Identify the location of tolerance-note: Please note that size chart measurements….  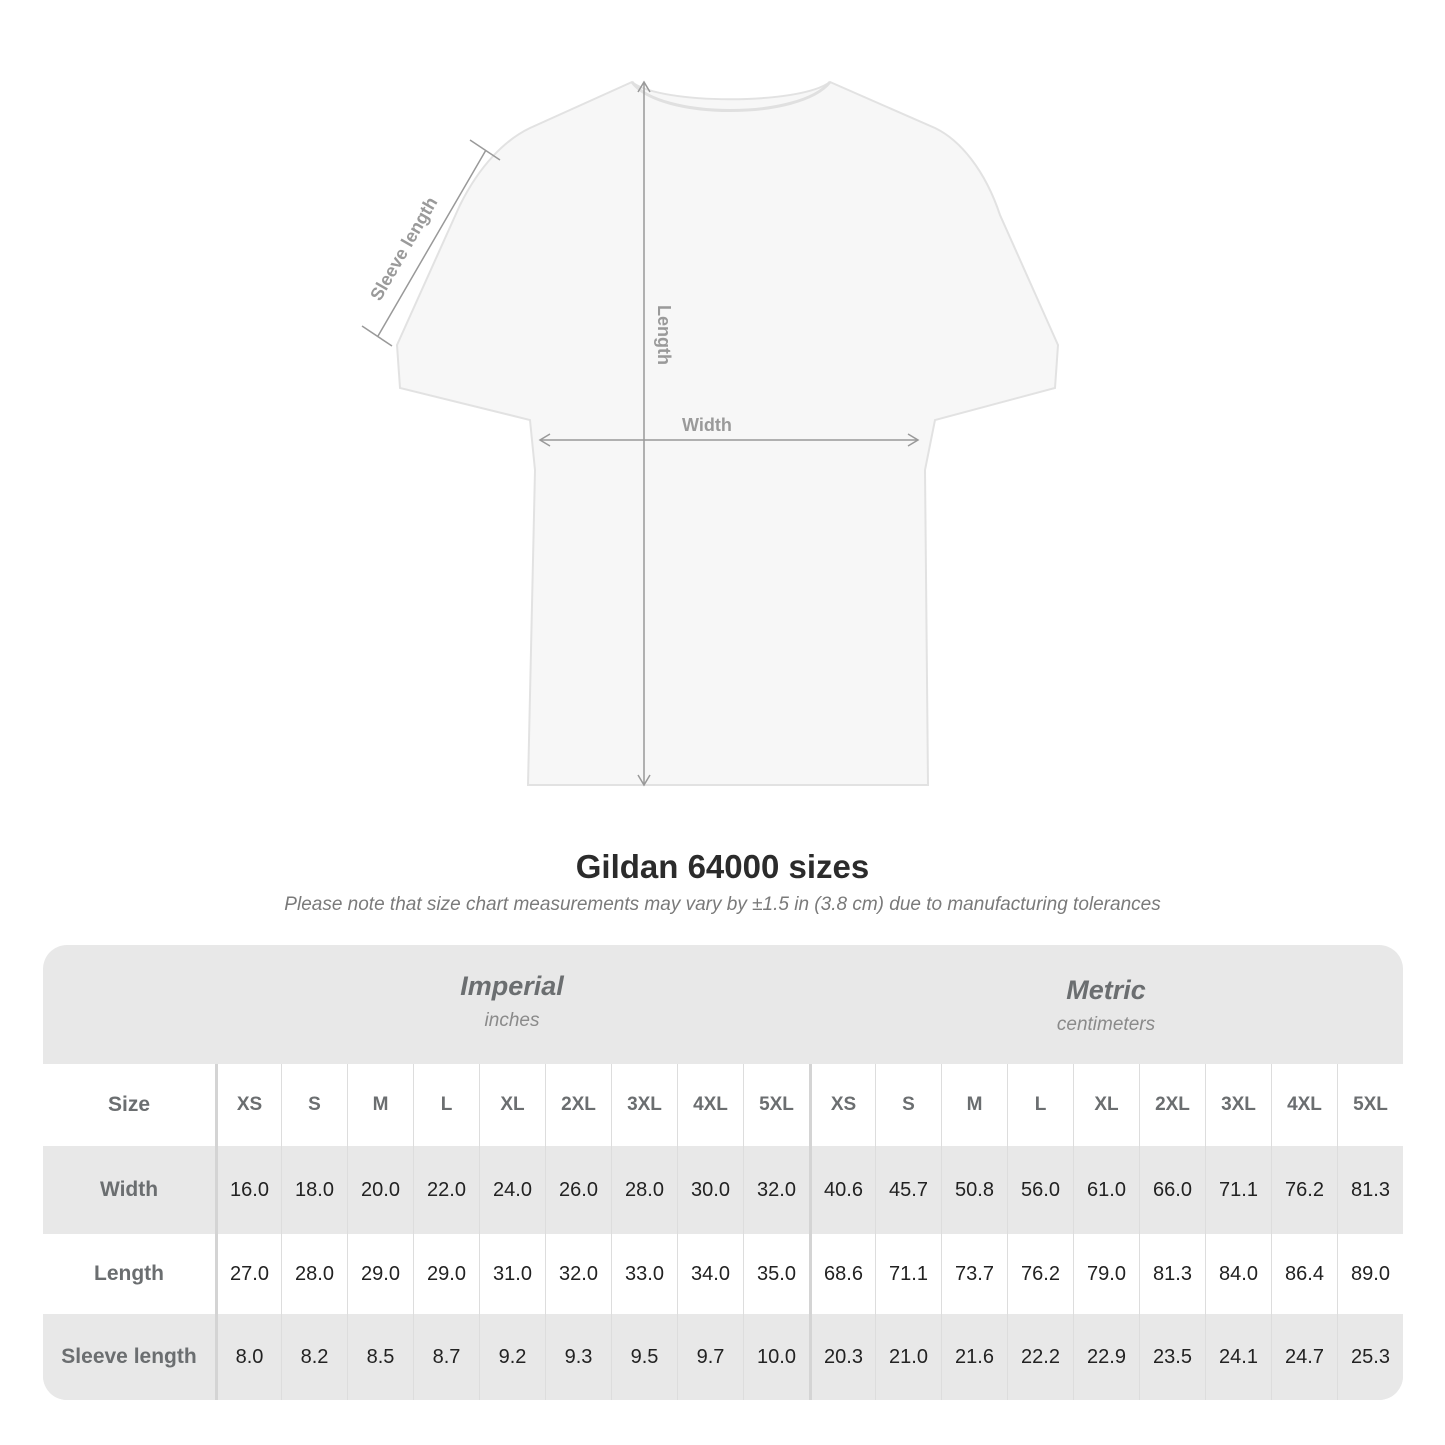
(722, 904).